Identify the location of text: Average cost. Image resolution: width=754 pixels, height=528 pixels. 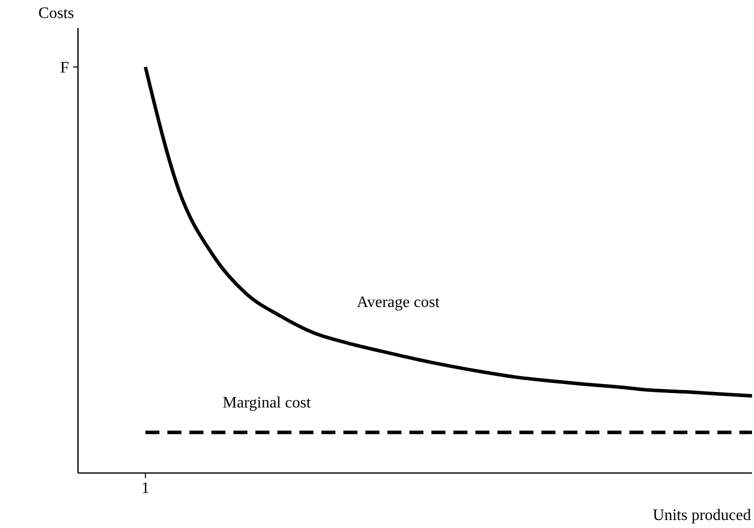
(398, 303).